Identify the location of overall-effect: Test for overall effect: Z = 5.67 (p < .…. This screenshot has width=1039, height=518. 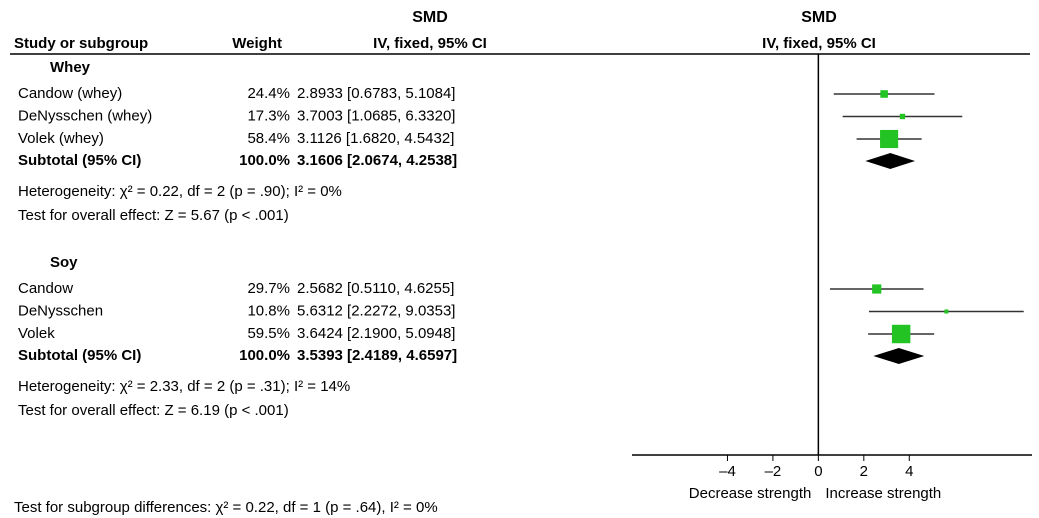
(153, 215).